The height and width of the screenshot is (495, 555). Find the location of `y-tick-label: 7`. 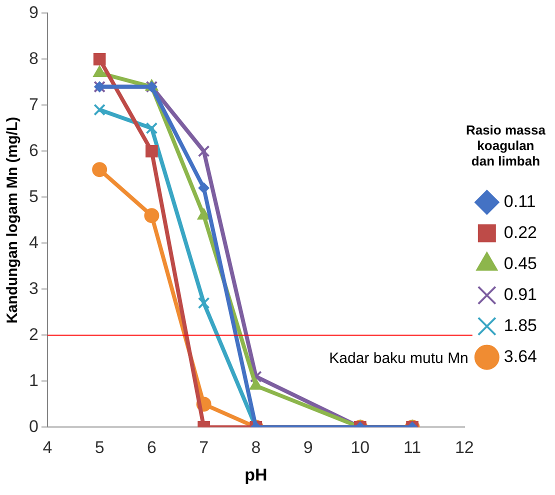

y-tick-label: 7 is located at coordinates (33, 104).